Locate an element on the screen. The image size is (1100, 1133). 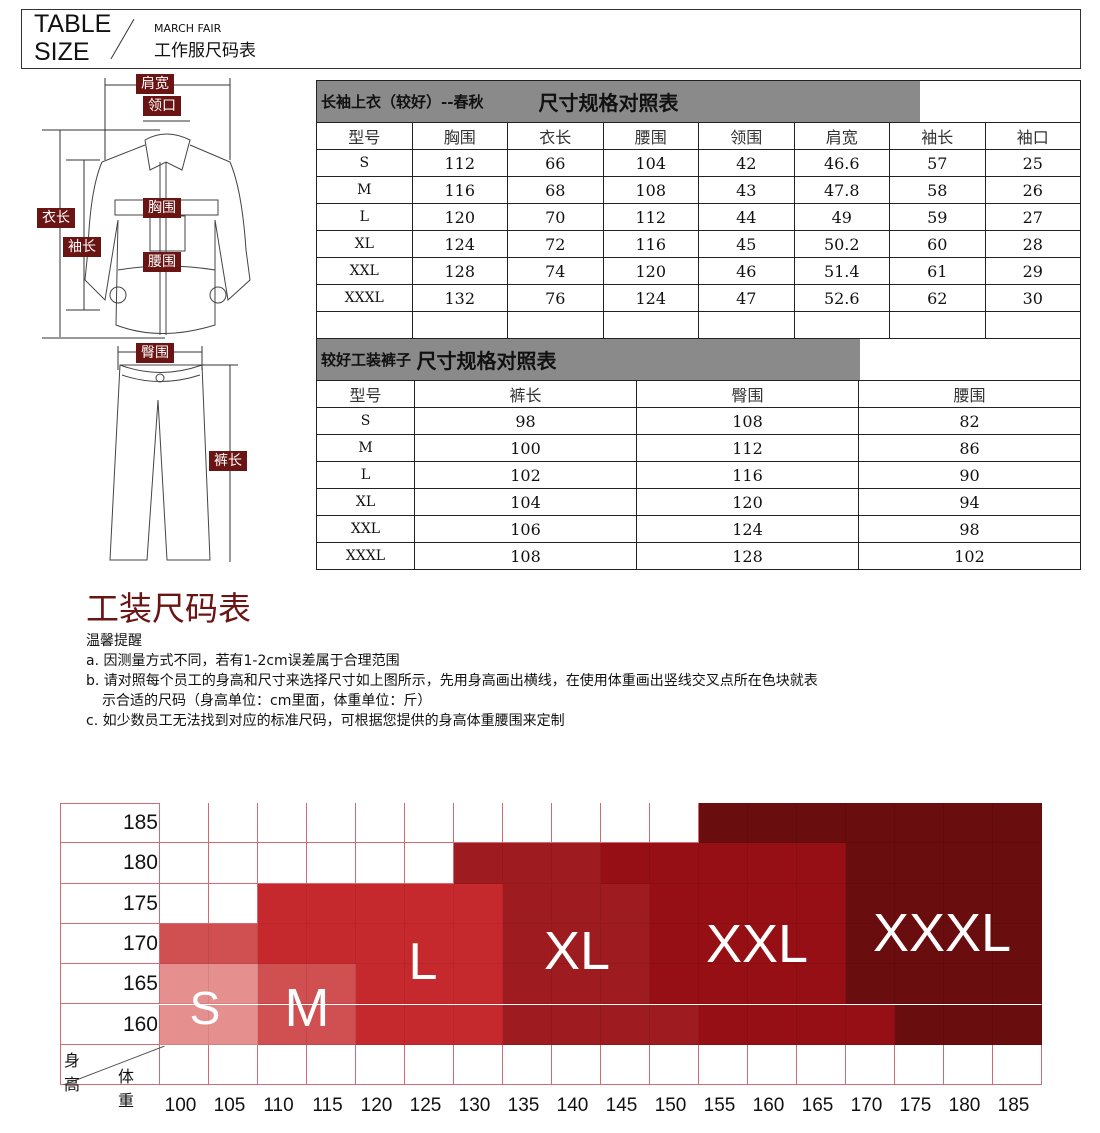
size-cell: XL is located at coordinates (365, 502).